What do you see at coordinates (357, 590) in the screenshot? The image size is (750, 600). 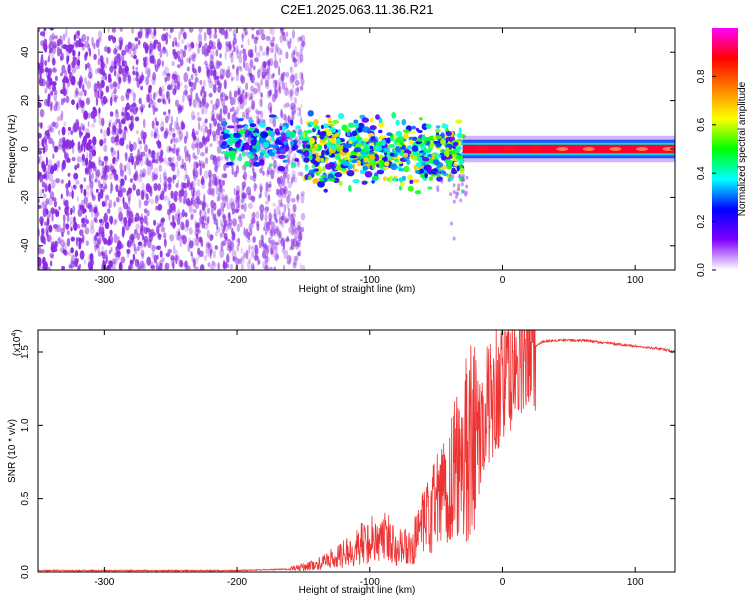 I see `snr-x-label: Height of straight line (km)` at bounding box center [357, 590].